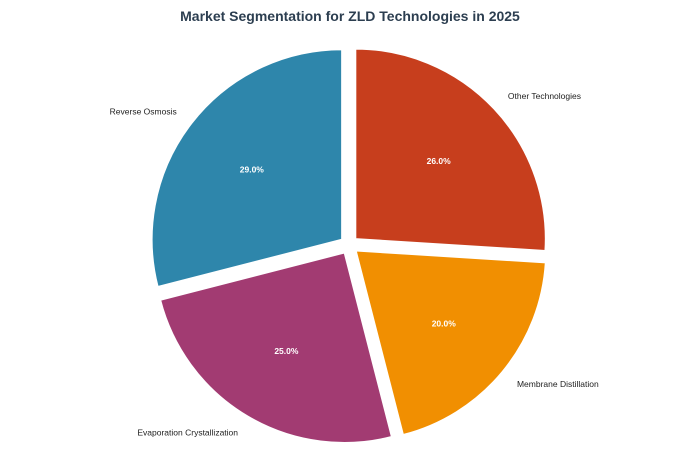 Image resolution: width=700 pixels, height=469 pixels. I want to click on pct-label: 29.0%, so click(252, 170).